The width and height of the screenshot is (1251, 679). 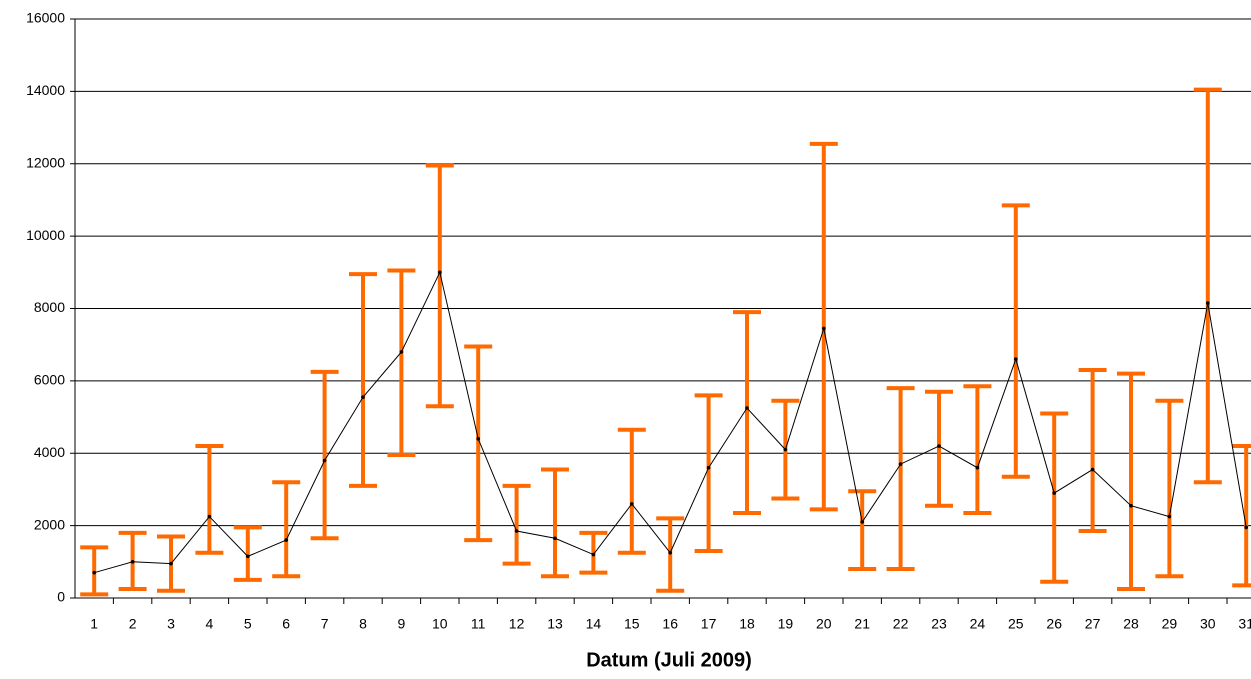 What do you see at coordinates (594, 624) in the screenshot?
I see `x-tick-label: 14` at bounding box center [594, 624].